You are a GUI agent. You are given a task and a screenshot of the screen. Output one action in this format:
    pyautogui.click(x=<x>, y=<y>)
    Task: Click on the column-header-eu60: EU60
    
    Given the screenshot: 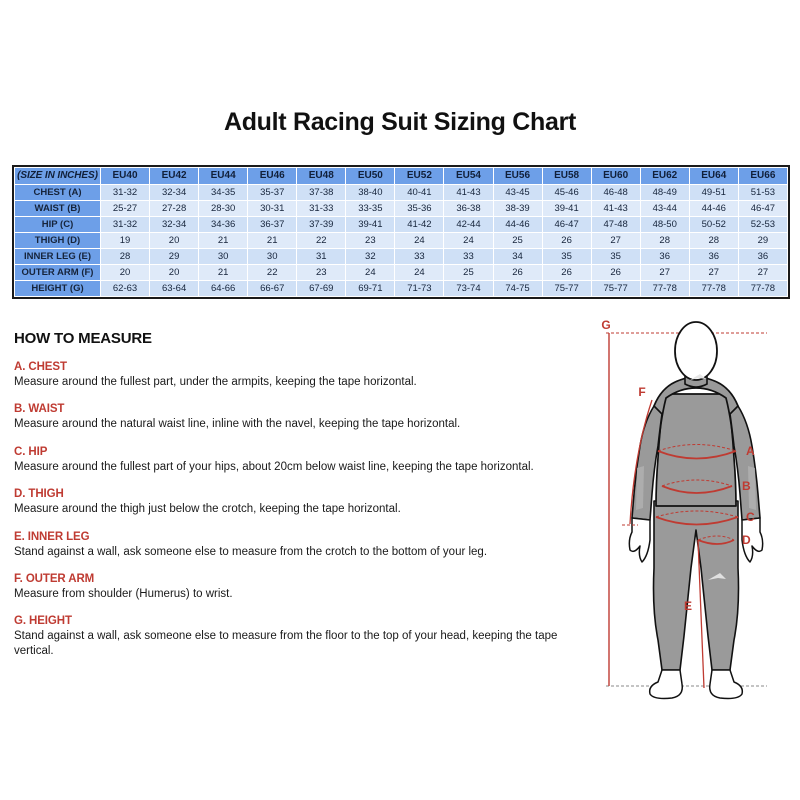 What is the action you would take?
    pyautogui.click(x=615, y=176)
    